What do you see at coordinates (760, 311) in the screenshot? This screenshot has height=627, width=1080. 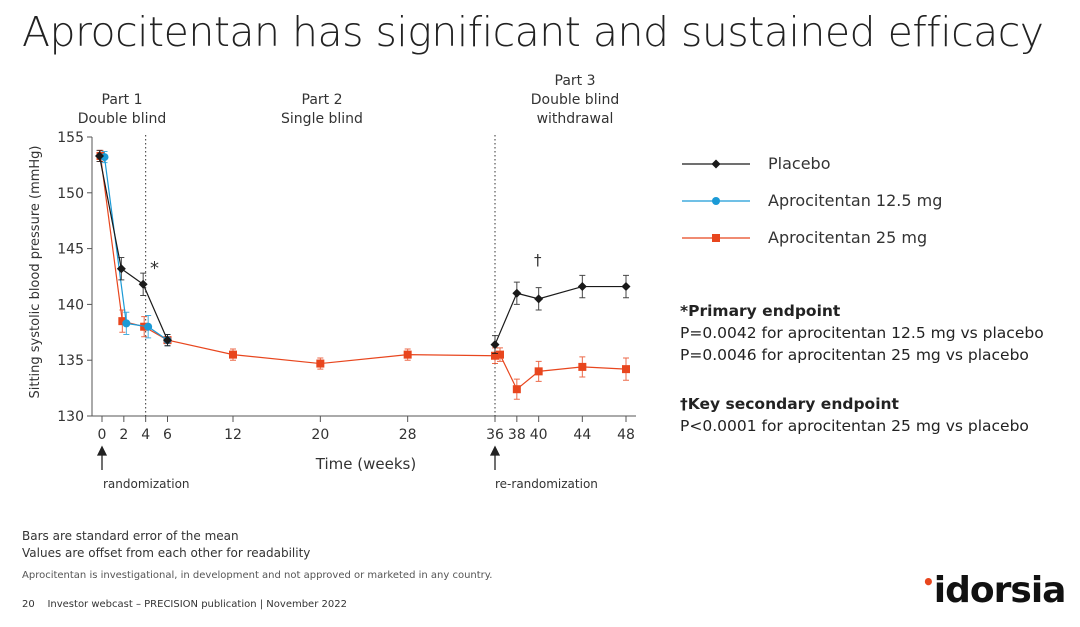 I see `primary-endpoint-title: *Primary endpoint` at bounding box center [760, 311].